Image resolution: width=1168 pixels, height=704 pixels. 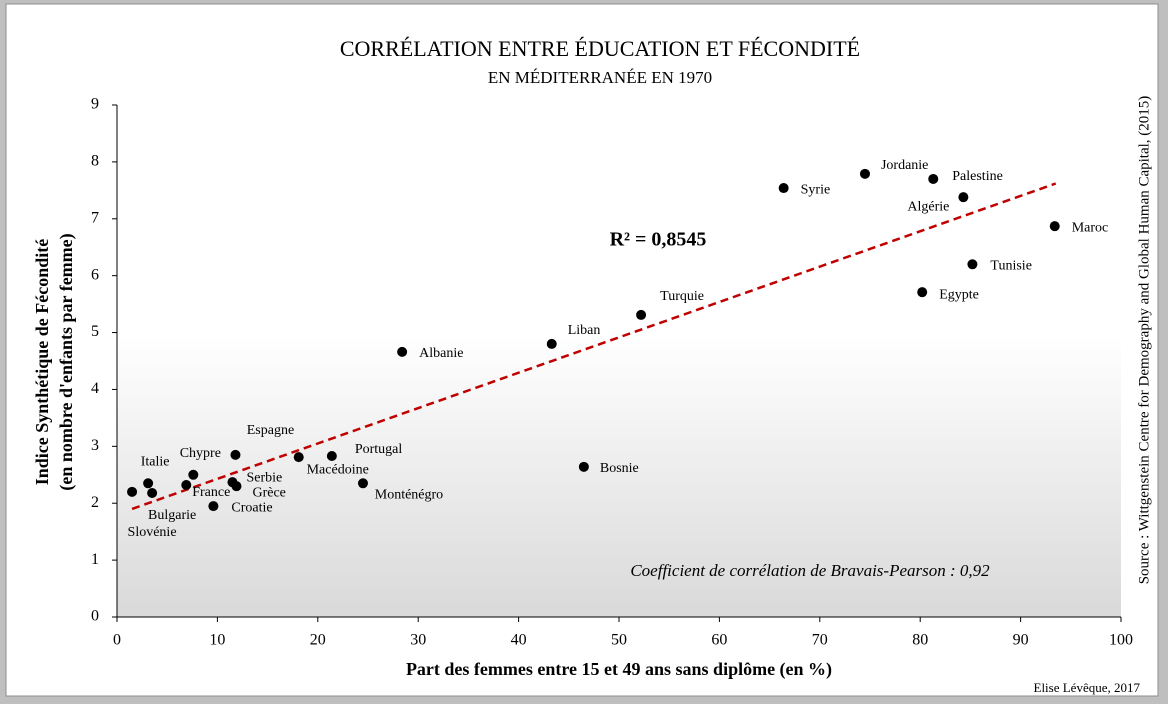 I want to click on y-axis-label: Indice Synthétique de Fécondité, so click(x=42, y=362).